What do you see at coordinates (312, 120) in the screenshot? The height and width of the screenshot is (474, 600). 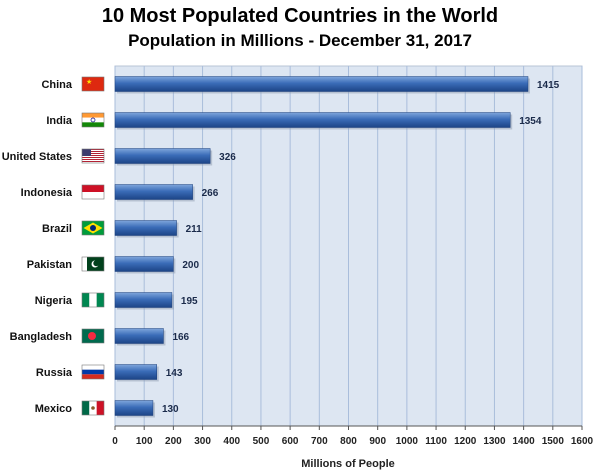 I see `bar-india` at bounding box center [312, 120].